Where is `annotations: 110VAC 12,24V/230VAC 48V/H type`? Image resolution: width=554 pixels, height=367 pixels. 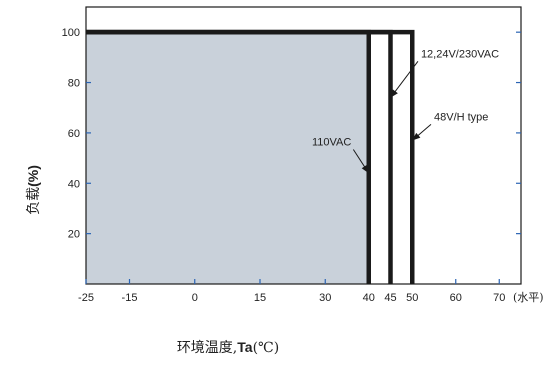
annotations: 110VAC 12,24V/230VAC 48V/H type is located at coordinates (405, 111).